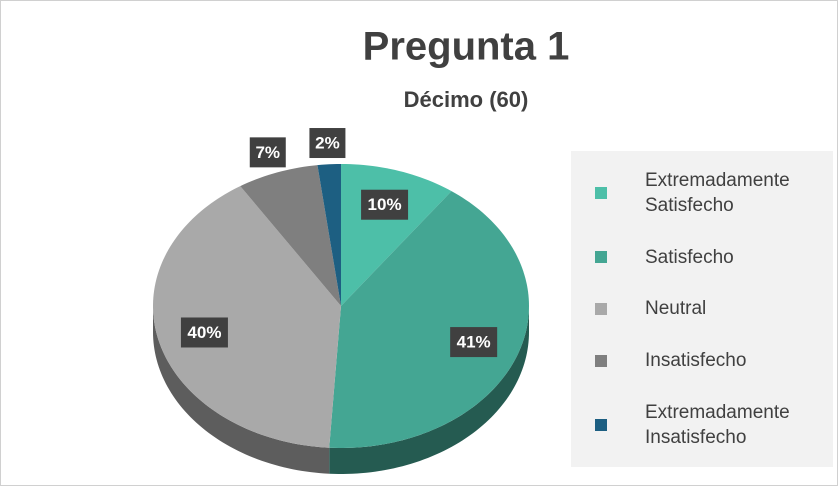  I want to click on data-label: 40%, so click(204, 332).